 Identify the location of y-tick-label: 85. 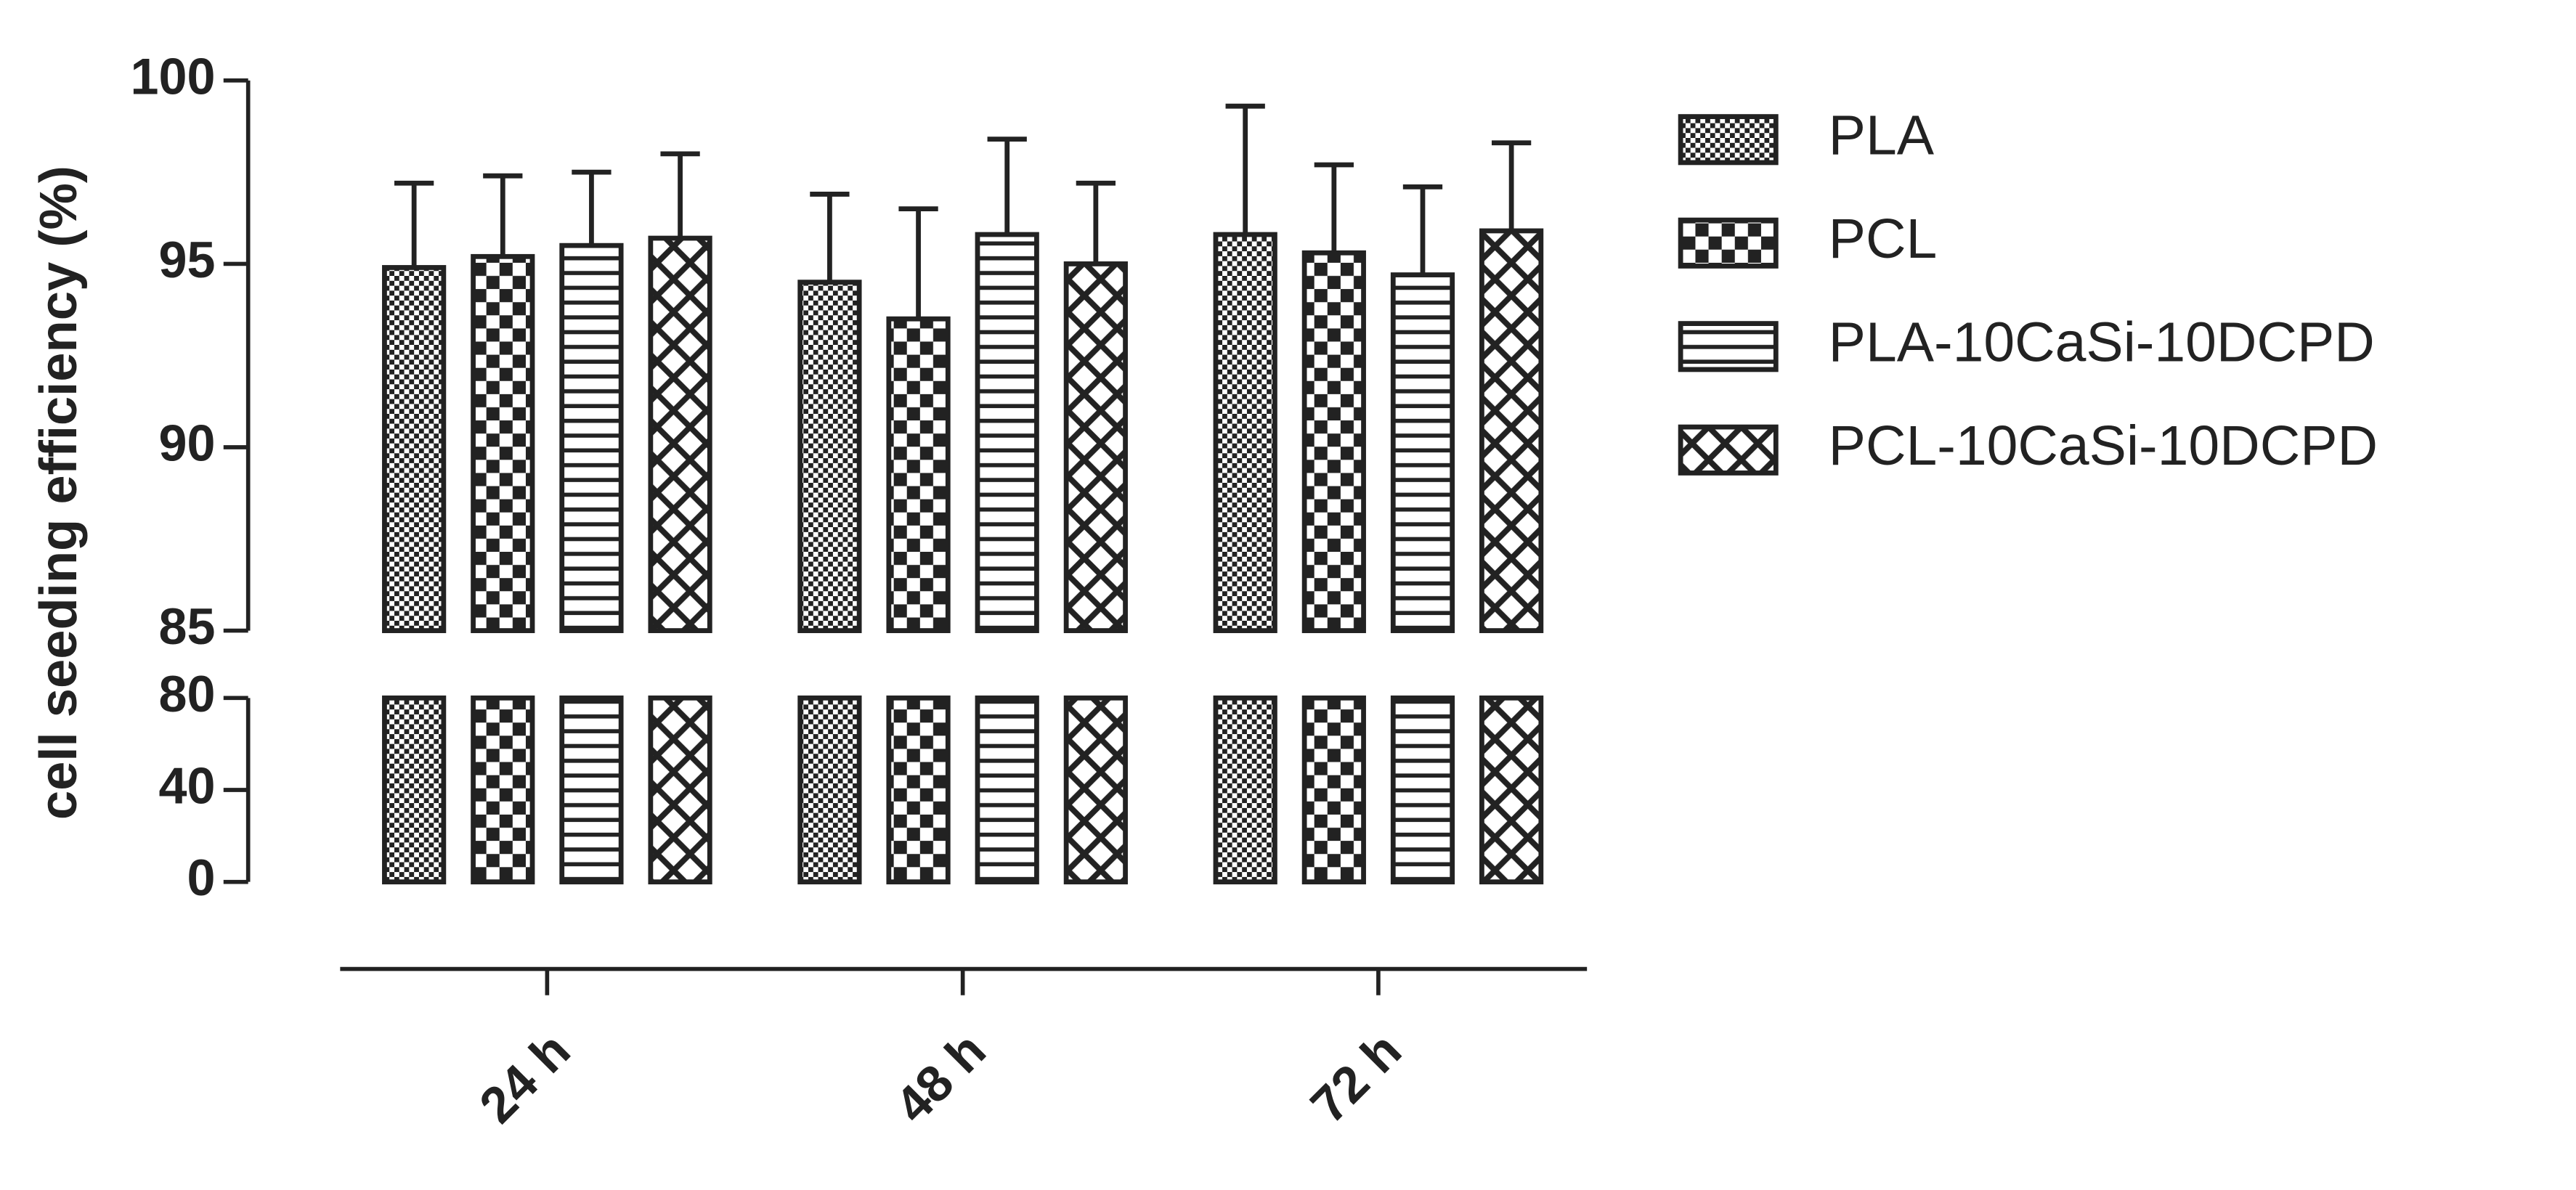
(187, 626).